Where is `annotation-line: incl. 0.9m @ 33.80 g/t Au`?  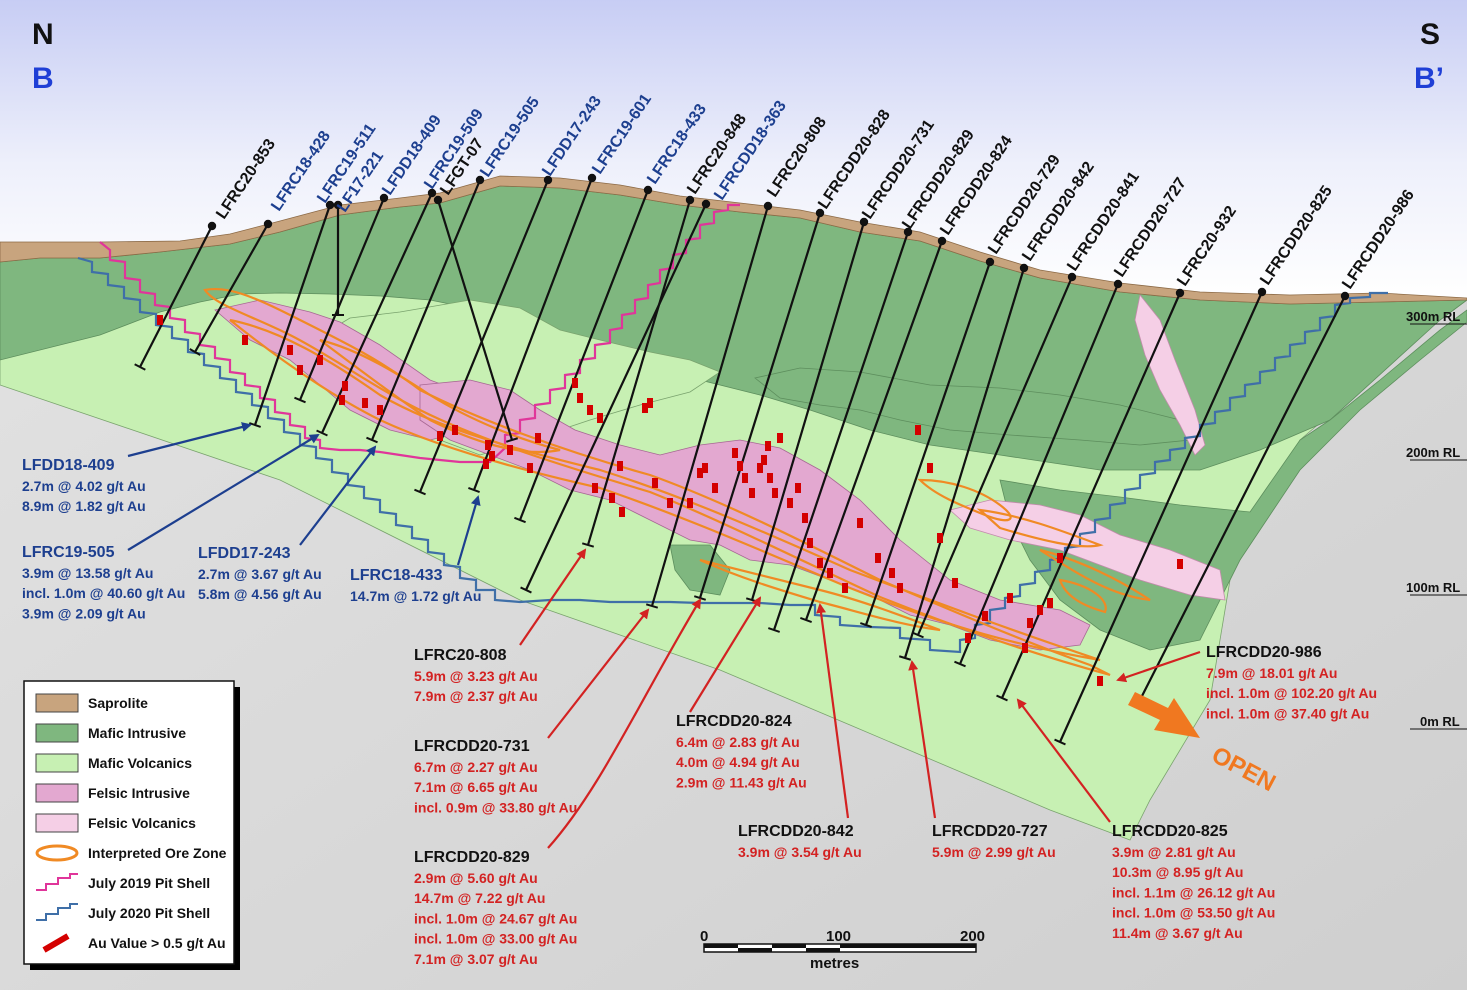
annotation-line: incl. 0.9m @ 33.80 g/t Au is located at coordinates (495, 807).